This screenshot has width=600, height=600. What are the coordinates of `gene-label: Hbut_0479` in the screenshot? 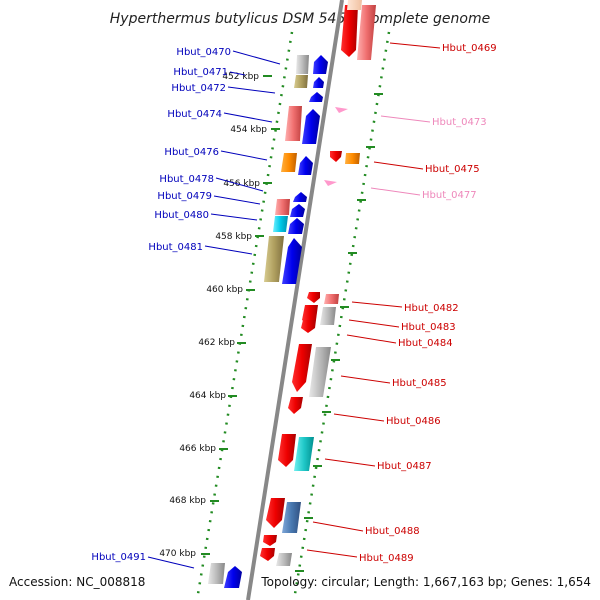 It's located at (184, 196).